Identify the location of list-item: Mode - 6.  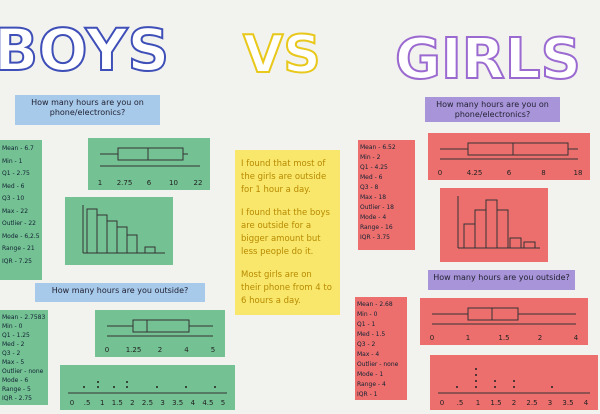
(15, 380).